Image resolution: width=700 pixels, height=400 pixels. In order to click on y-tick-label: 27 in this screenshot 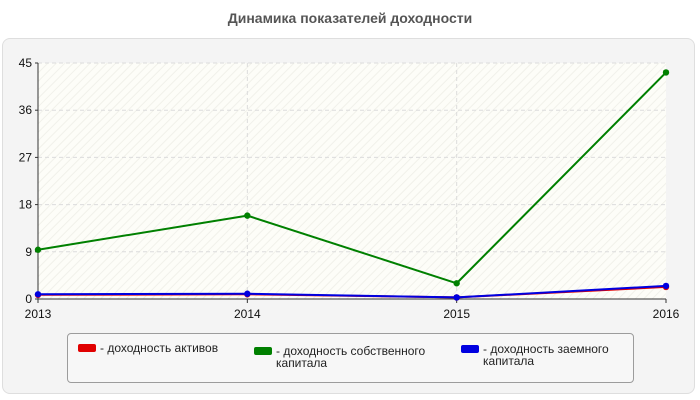, I will do `click(26, 157)`.